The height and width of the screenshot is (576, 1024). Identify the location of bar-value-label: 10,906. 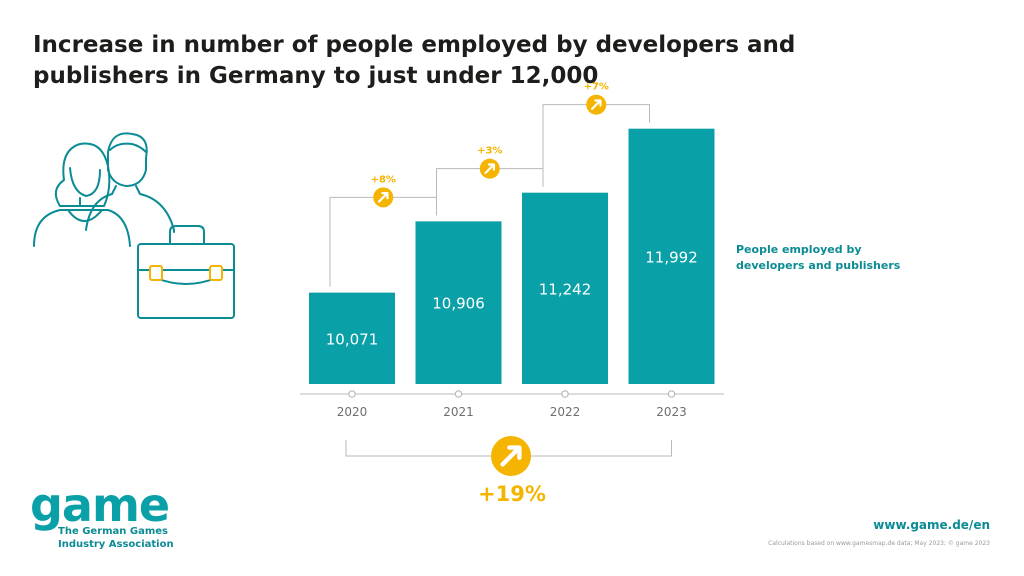
(458, 304).